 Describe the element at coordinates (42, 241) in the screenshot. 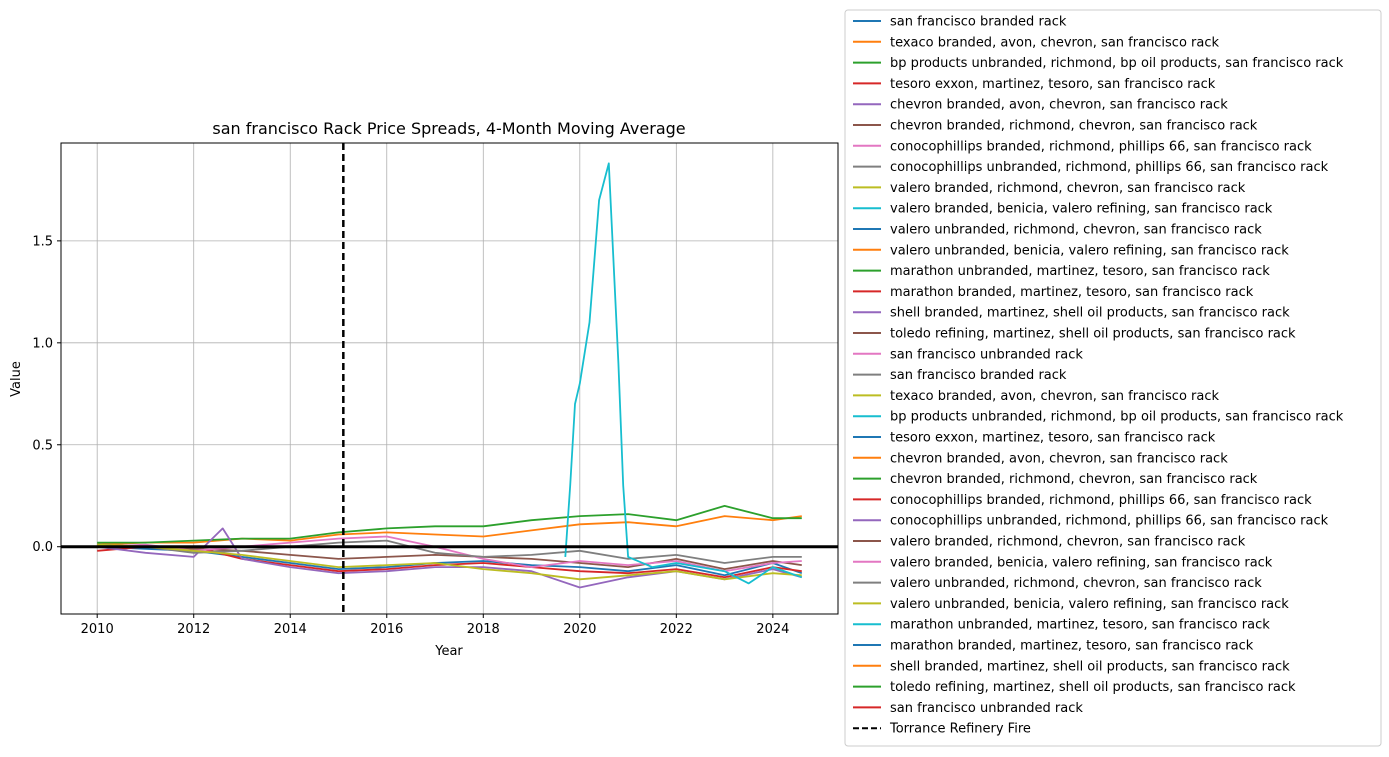

I see `y-tick-label: 1.5` at that location.